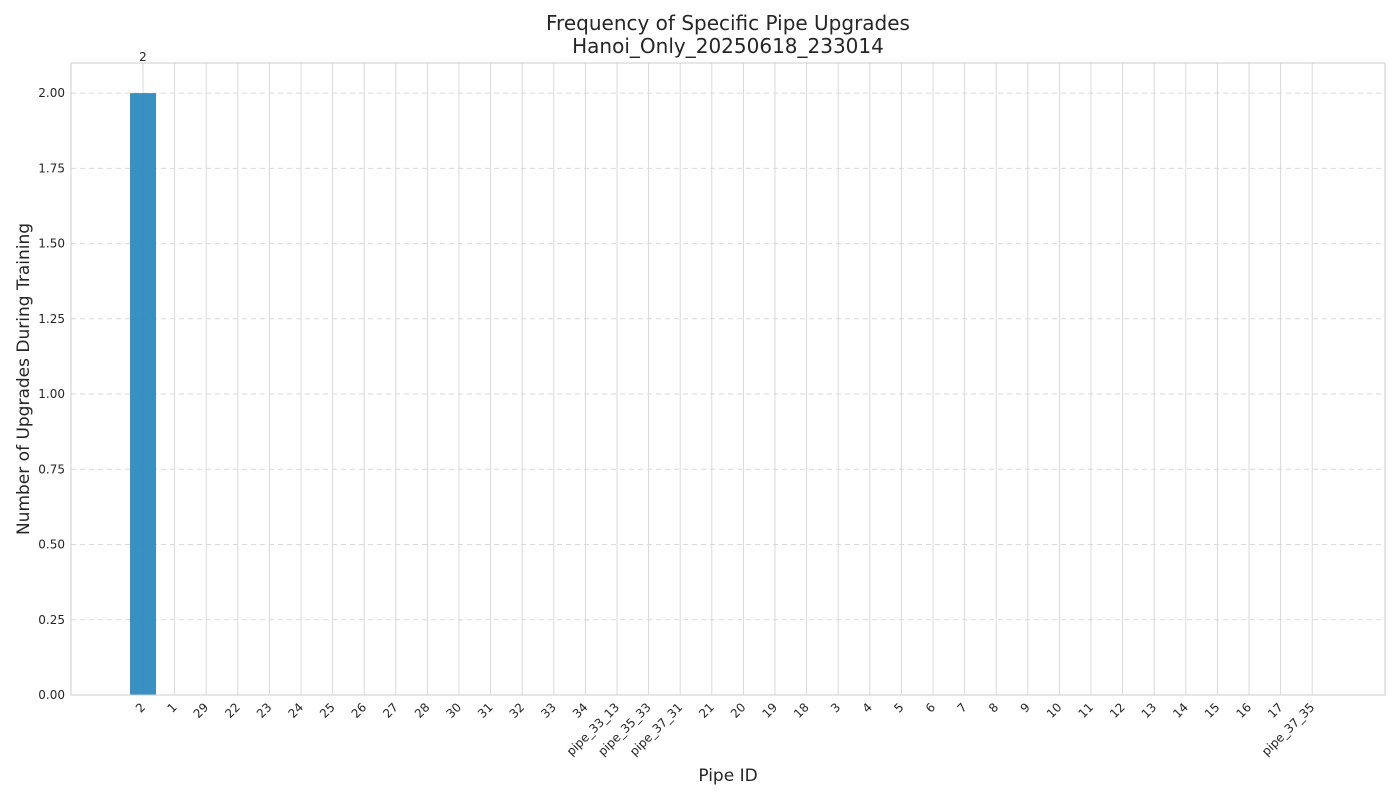 This screenshot has height=800, width=1400. Describe the element at coordinates (143, 394) in the screenshot. I see `bar` at that location.